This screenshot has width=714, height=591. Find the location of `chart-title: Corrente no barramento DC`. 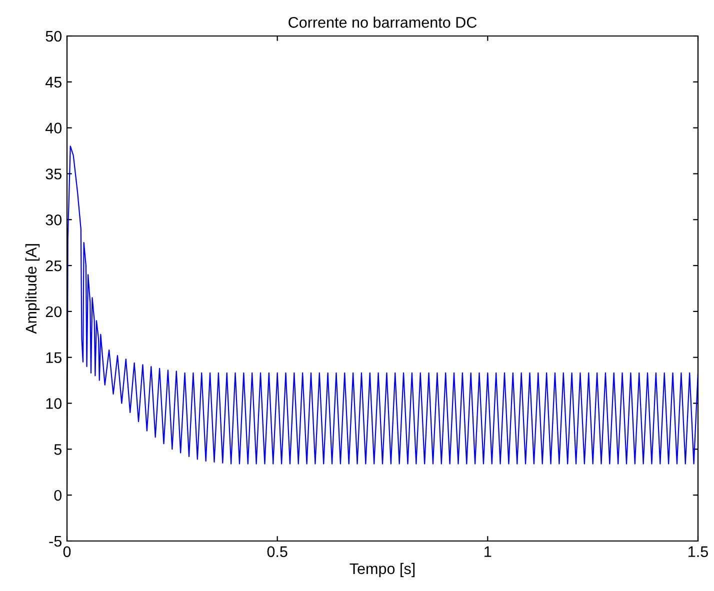

chart-title: Corrente no barramento DC is located at coordinates (382, 22).